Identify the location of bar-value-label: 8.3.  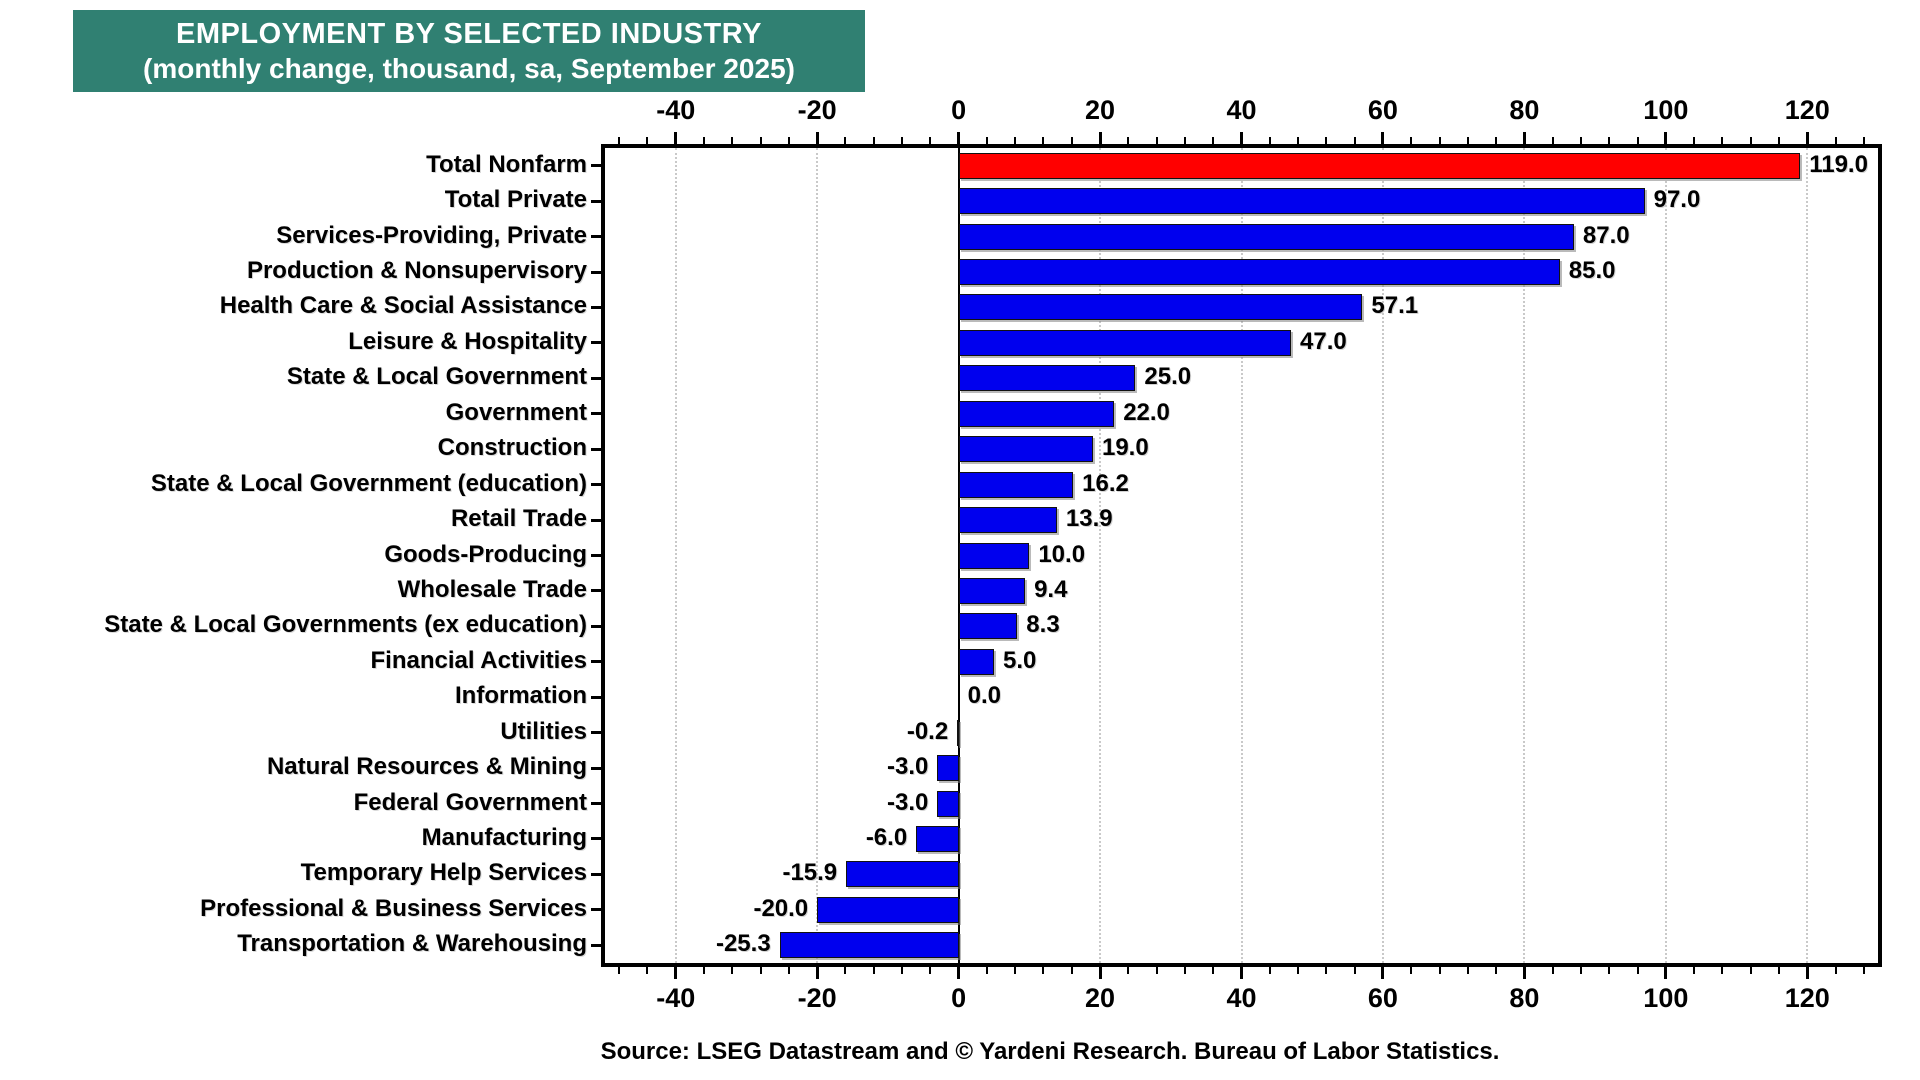
(1043, 625).